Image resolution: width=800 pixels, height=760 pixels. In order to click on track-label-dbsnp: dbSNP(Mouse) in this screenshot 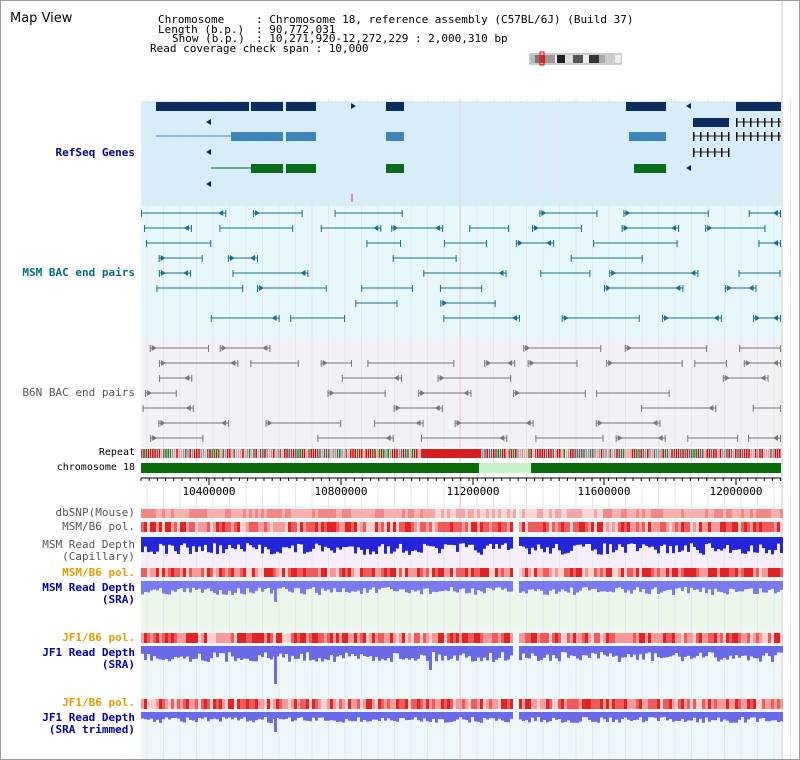, I will do `click(95, 512)`.